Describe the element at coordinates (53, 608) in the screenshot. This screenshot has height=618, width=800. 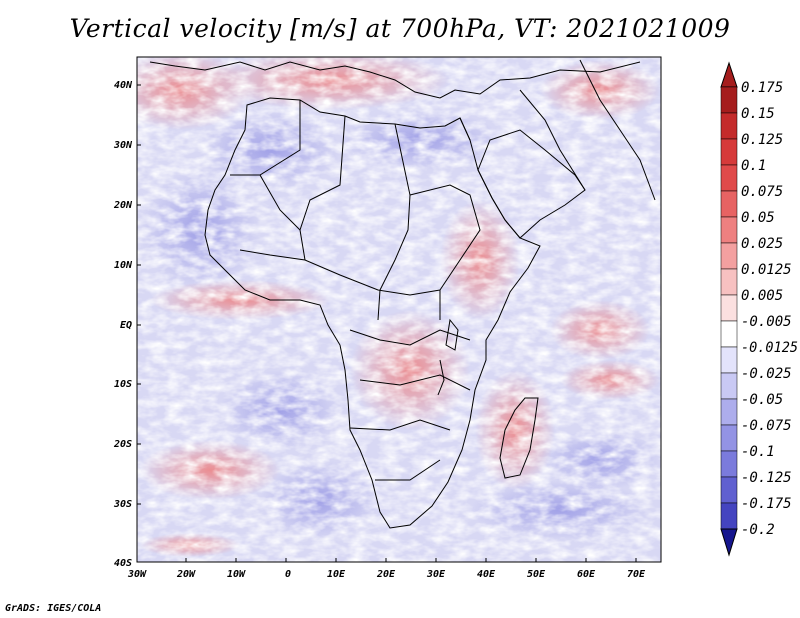
I see `credit-footer: GrADS: IGES/COLA` at that location.